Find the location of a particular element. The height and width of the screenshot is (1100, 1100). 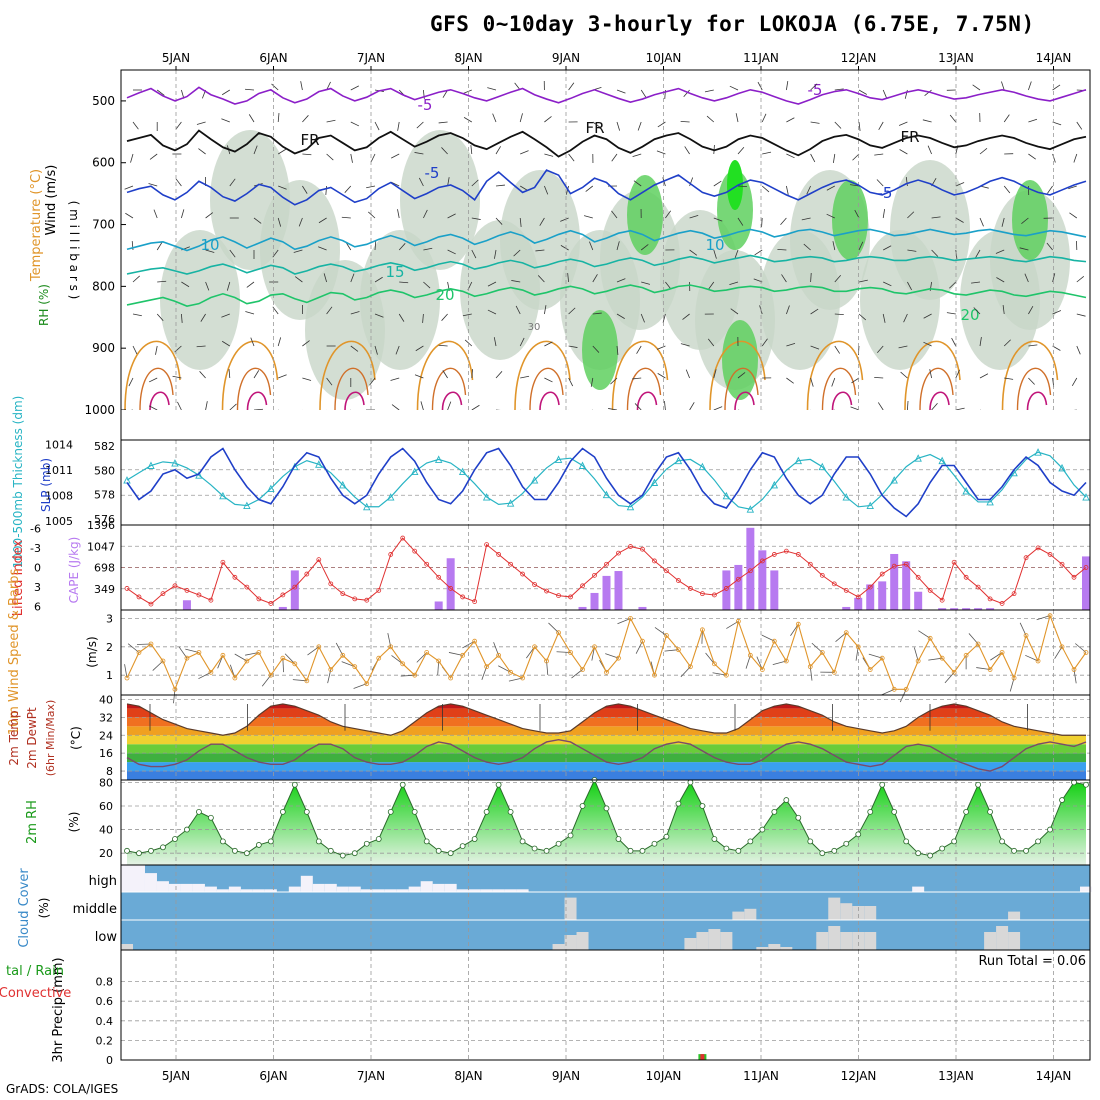

ylabel-temp-unit: (°C) is located at coordinates (76, 738).